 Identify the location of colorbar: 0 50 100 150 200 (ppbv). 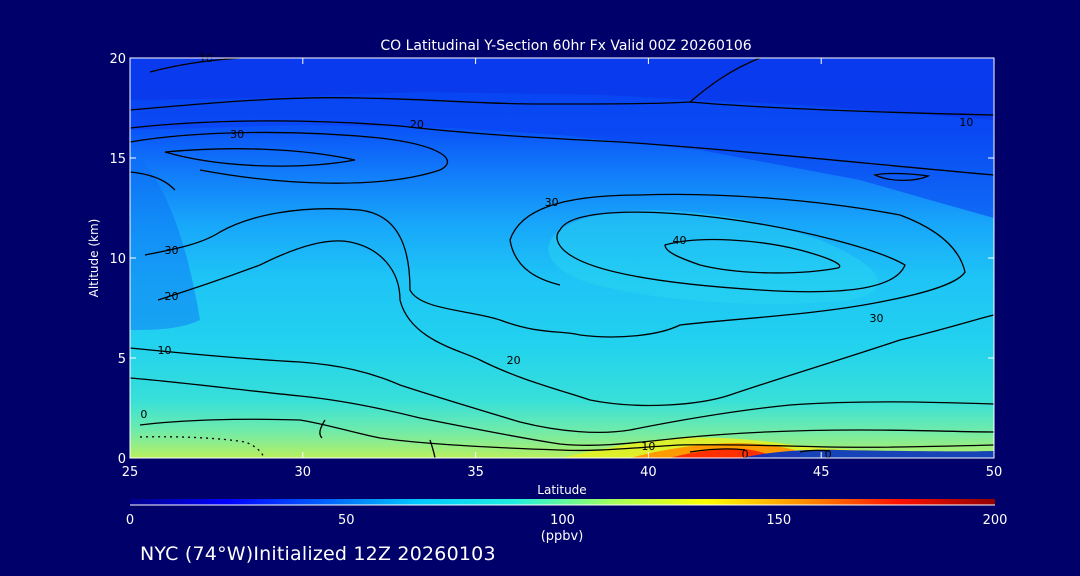
(567, 521).